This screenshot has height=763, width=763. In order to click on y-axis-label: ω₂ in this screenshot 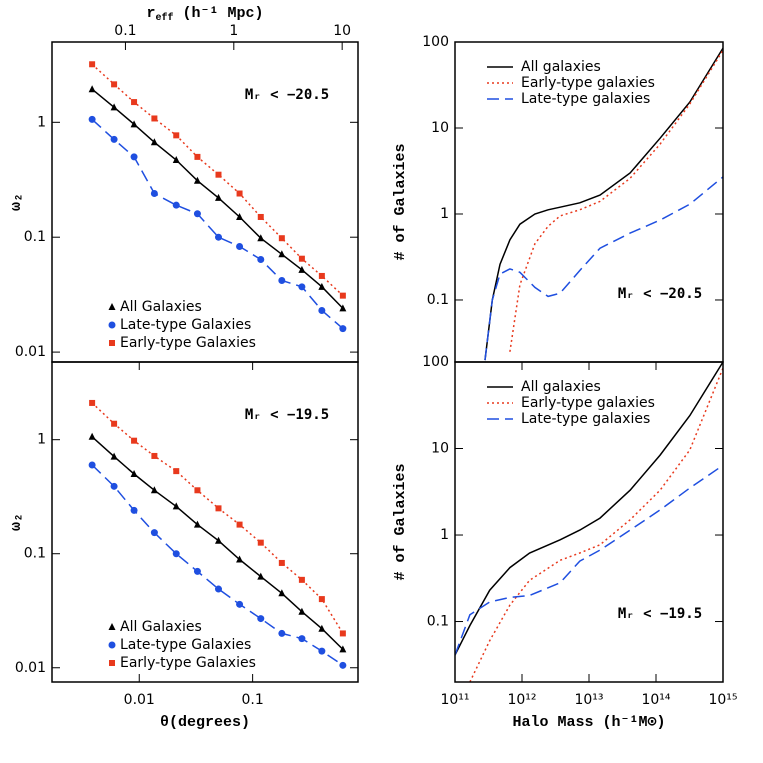, I will do `click(16, 202)`.